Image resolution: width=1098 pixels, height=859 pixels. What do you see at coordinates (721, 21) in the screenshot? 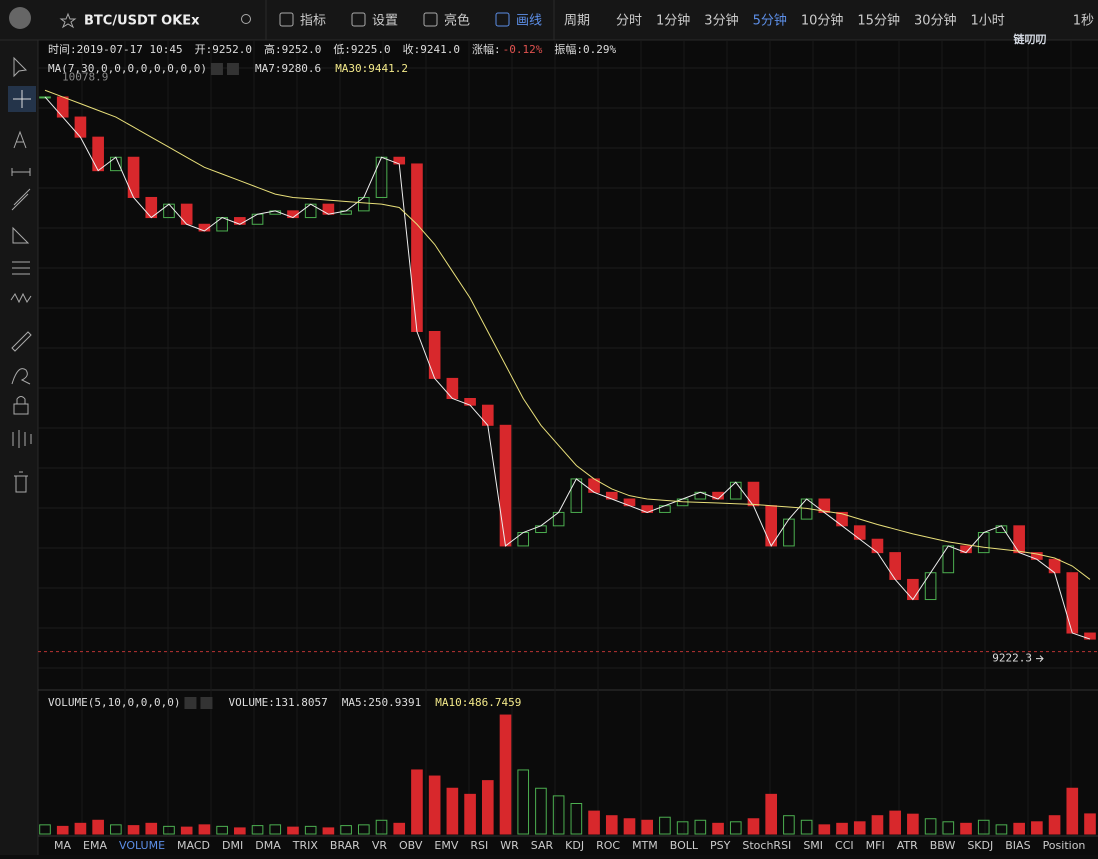
I see `period-button: 3分钟` at bounding box center [721, 21].